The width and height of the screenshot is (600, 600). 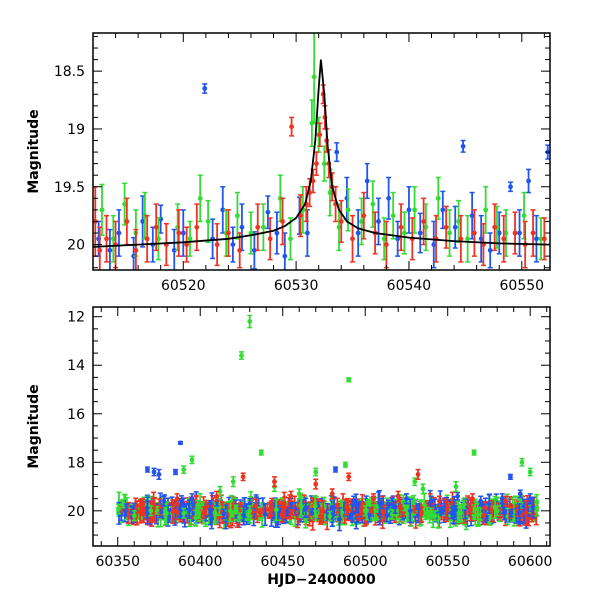 What do you see at coordinates (69, 72) in the screenshot?
I see `y-tick-label: 18.5` at bounding box center [69, 72].